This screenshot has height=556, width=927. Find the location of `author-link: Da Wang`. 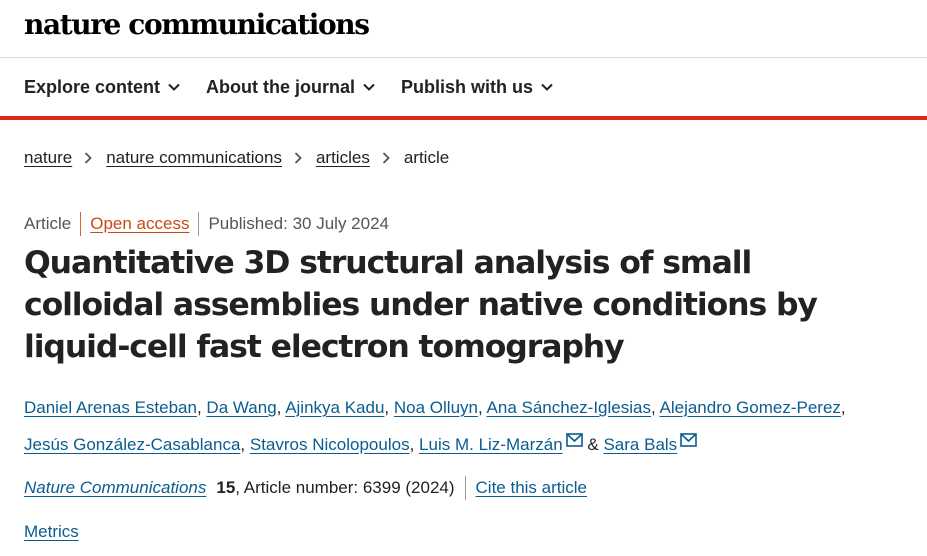

author-link: Da Wang is located at coordinates (241, 407).